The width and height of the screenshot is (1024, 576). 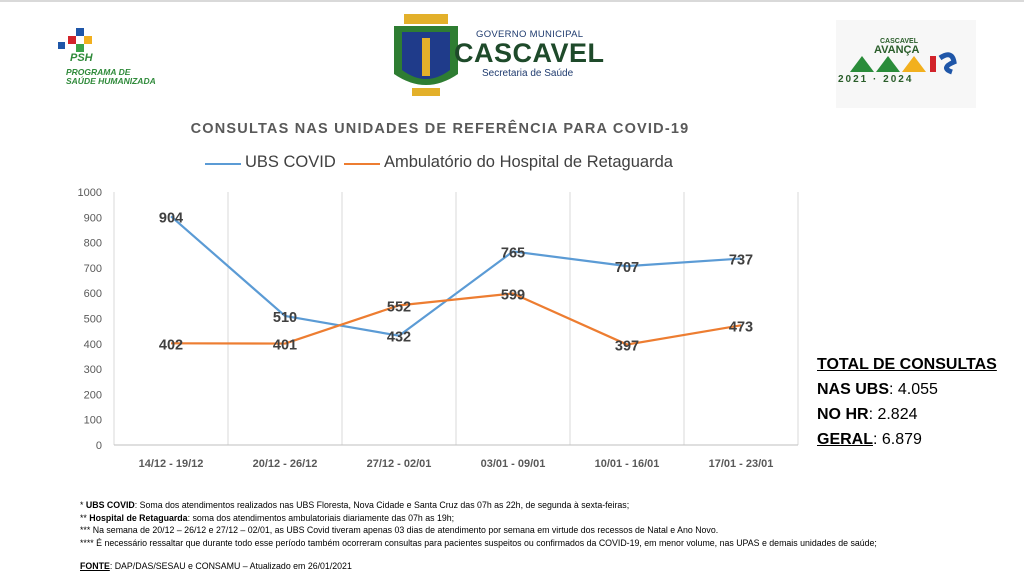 What do you see at coordinates (93, 370) in the screenshot?
I see `y-tick-label: 300` at bounding box center [93, 370].